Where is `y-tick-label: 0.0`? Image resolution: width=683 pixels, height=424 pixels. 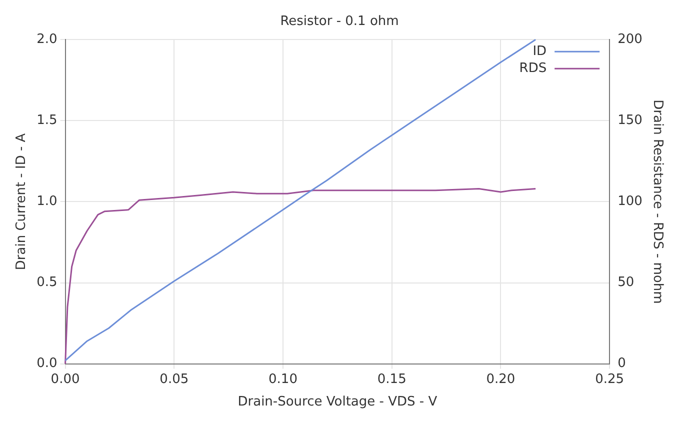 y-tick-label: 0.0 is located at coordinates (47, 364).